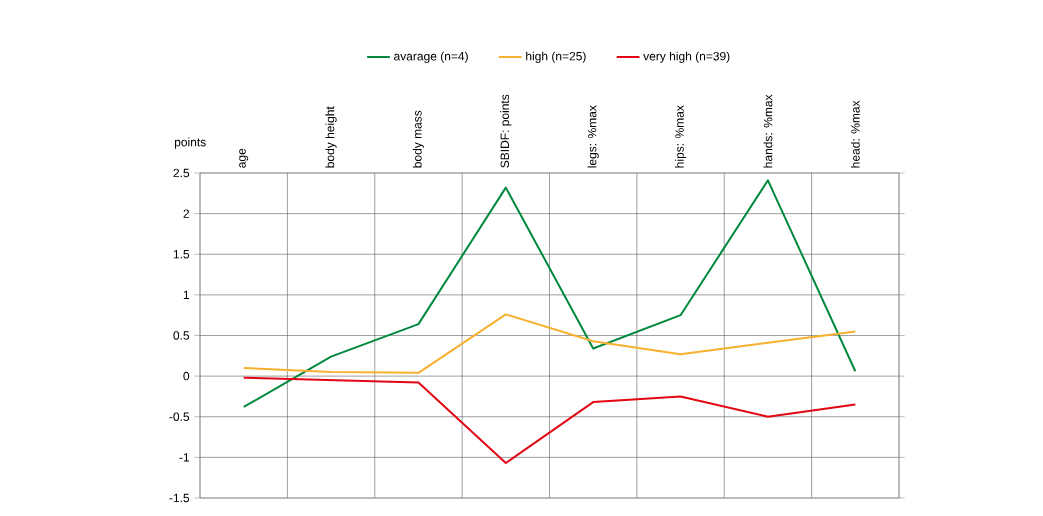 The height and width of the screenshot is (516, 1043). What do you see at coordinates (181, 335) in the screenshot?
I see `y-tick-label: 0.5` at bounding box center [181, 335].